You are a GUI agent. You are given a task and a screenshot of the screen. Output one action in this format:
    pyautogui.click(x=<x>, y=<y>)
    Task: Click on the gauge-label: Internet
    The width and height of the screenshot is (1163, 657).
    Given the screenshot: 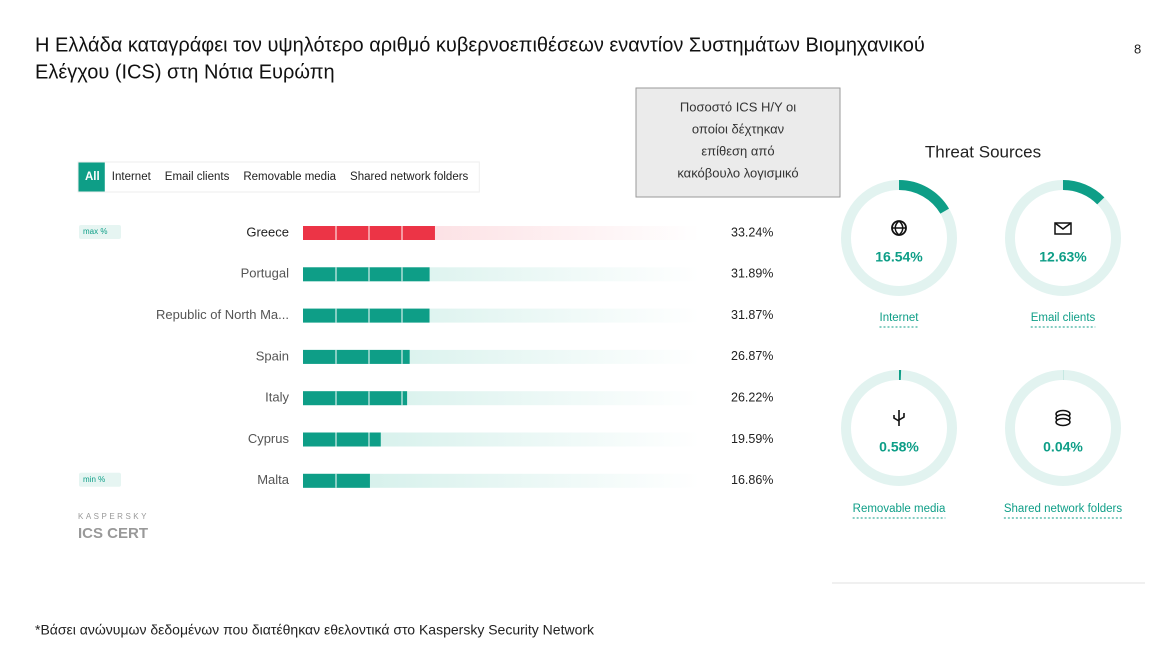 What is the action you would take?
    pyautogui.click(x=900, y=318)
    